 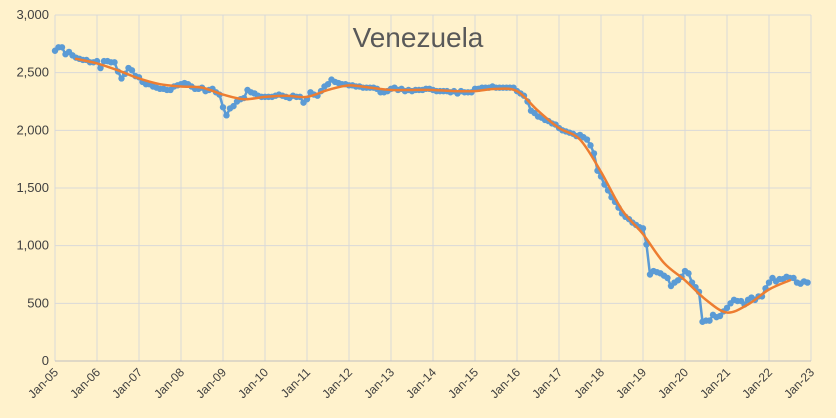 I want to click on x-tick-label: Jan-19, so click(x=631, y=383).